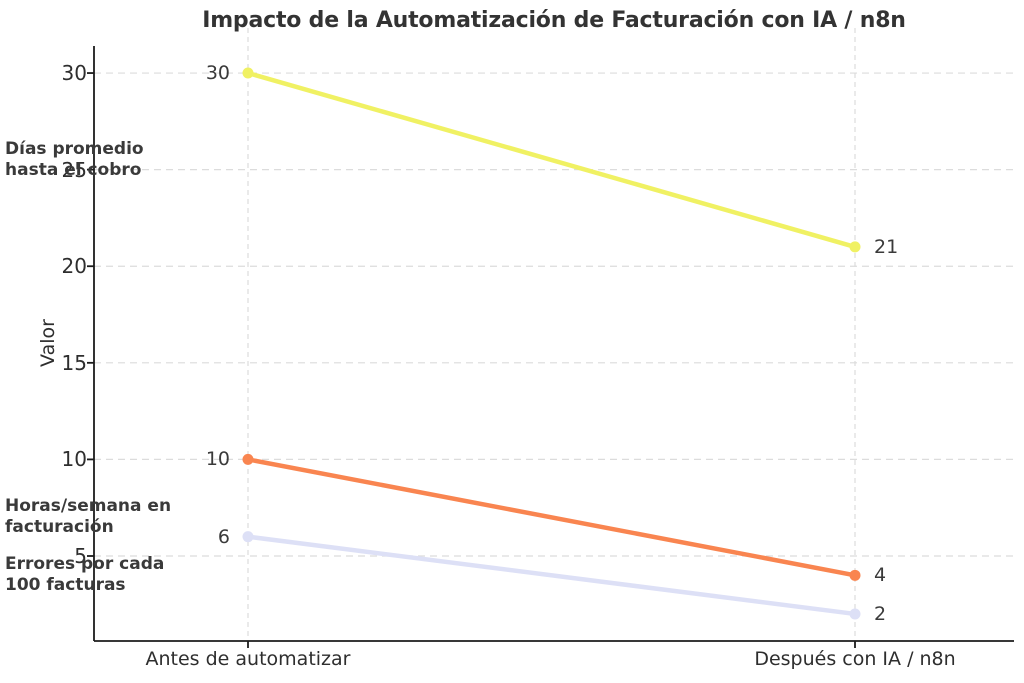  I want to click on y-tick-label: 10, so click(74, 459).